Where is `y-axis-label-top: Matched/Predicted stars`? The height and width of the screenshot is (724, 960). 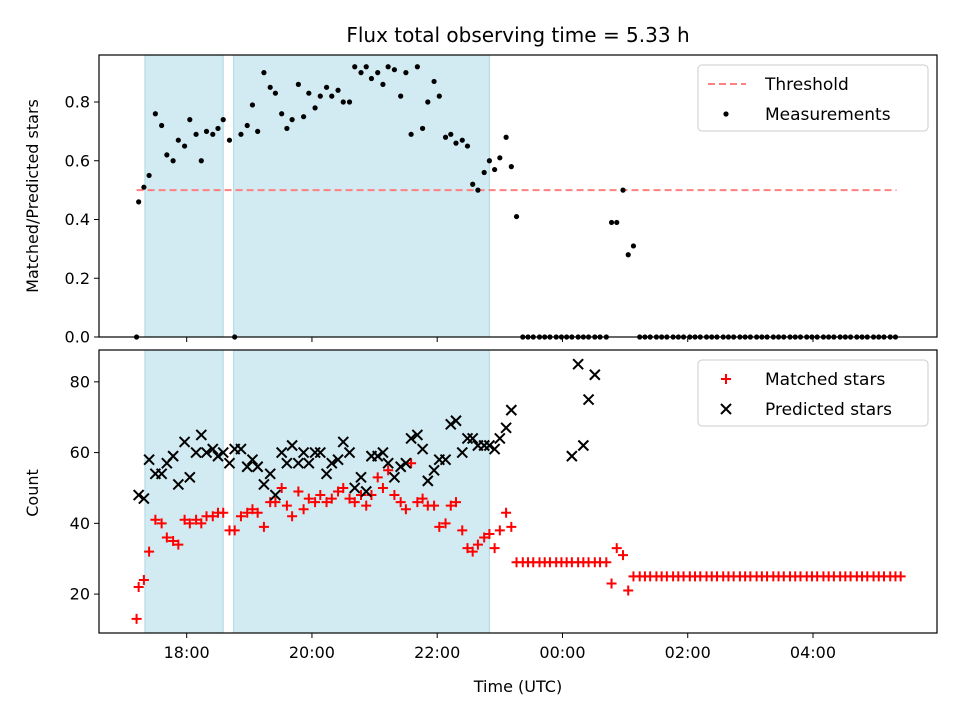
y-axis-label-top: Matched/Predicted stars is located at coordinates (32, 196).